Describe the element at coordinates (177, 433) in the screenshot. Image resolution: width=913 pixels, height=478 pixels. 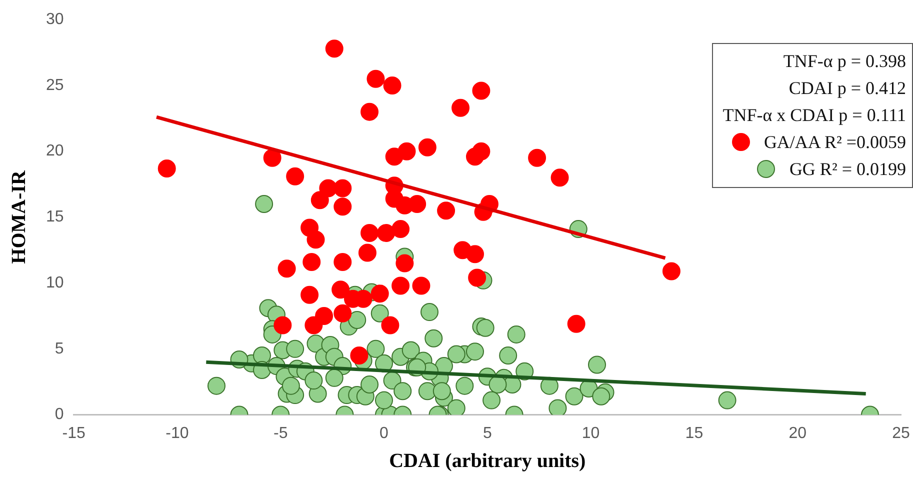
I see `x-tick-label: -10` at that location.